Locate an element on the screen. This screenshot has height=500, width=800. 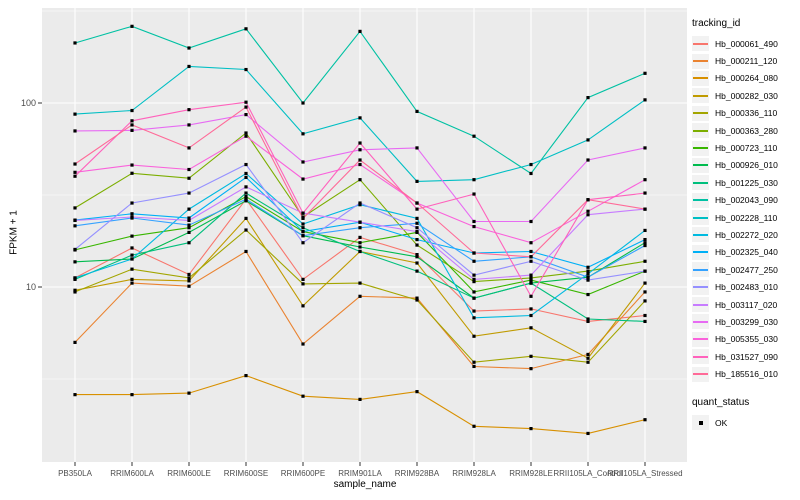
legend-item-Hb_000723_110: Hb_000723_110 is located at coordinates (745, 147).